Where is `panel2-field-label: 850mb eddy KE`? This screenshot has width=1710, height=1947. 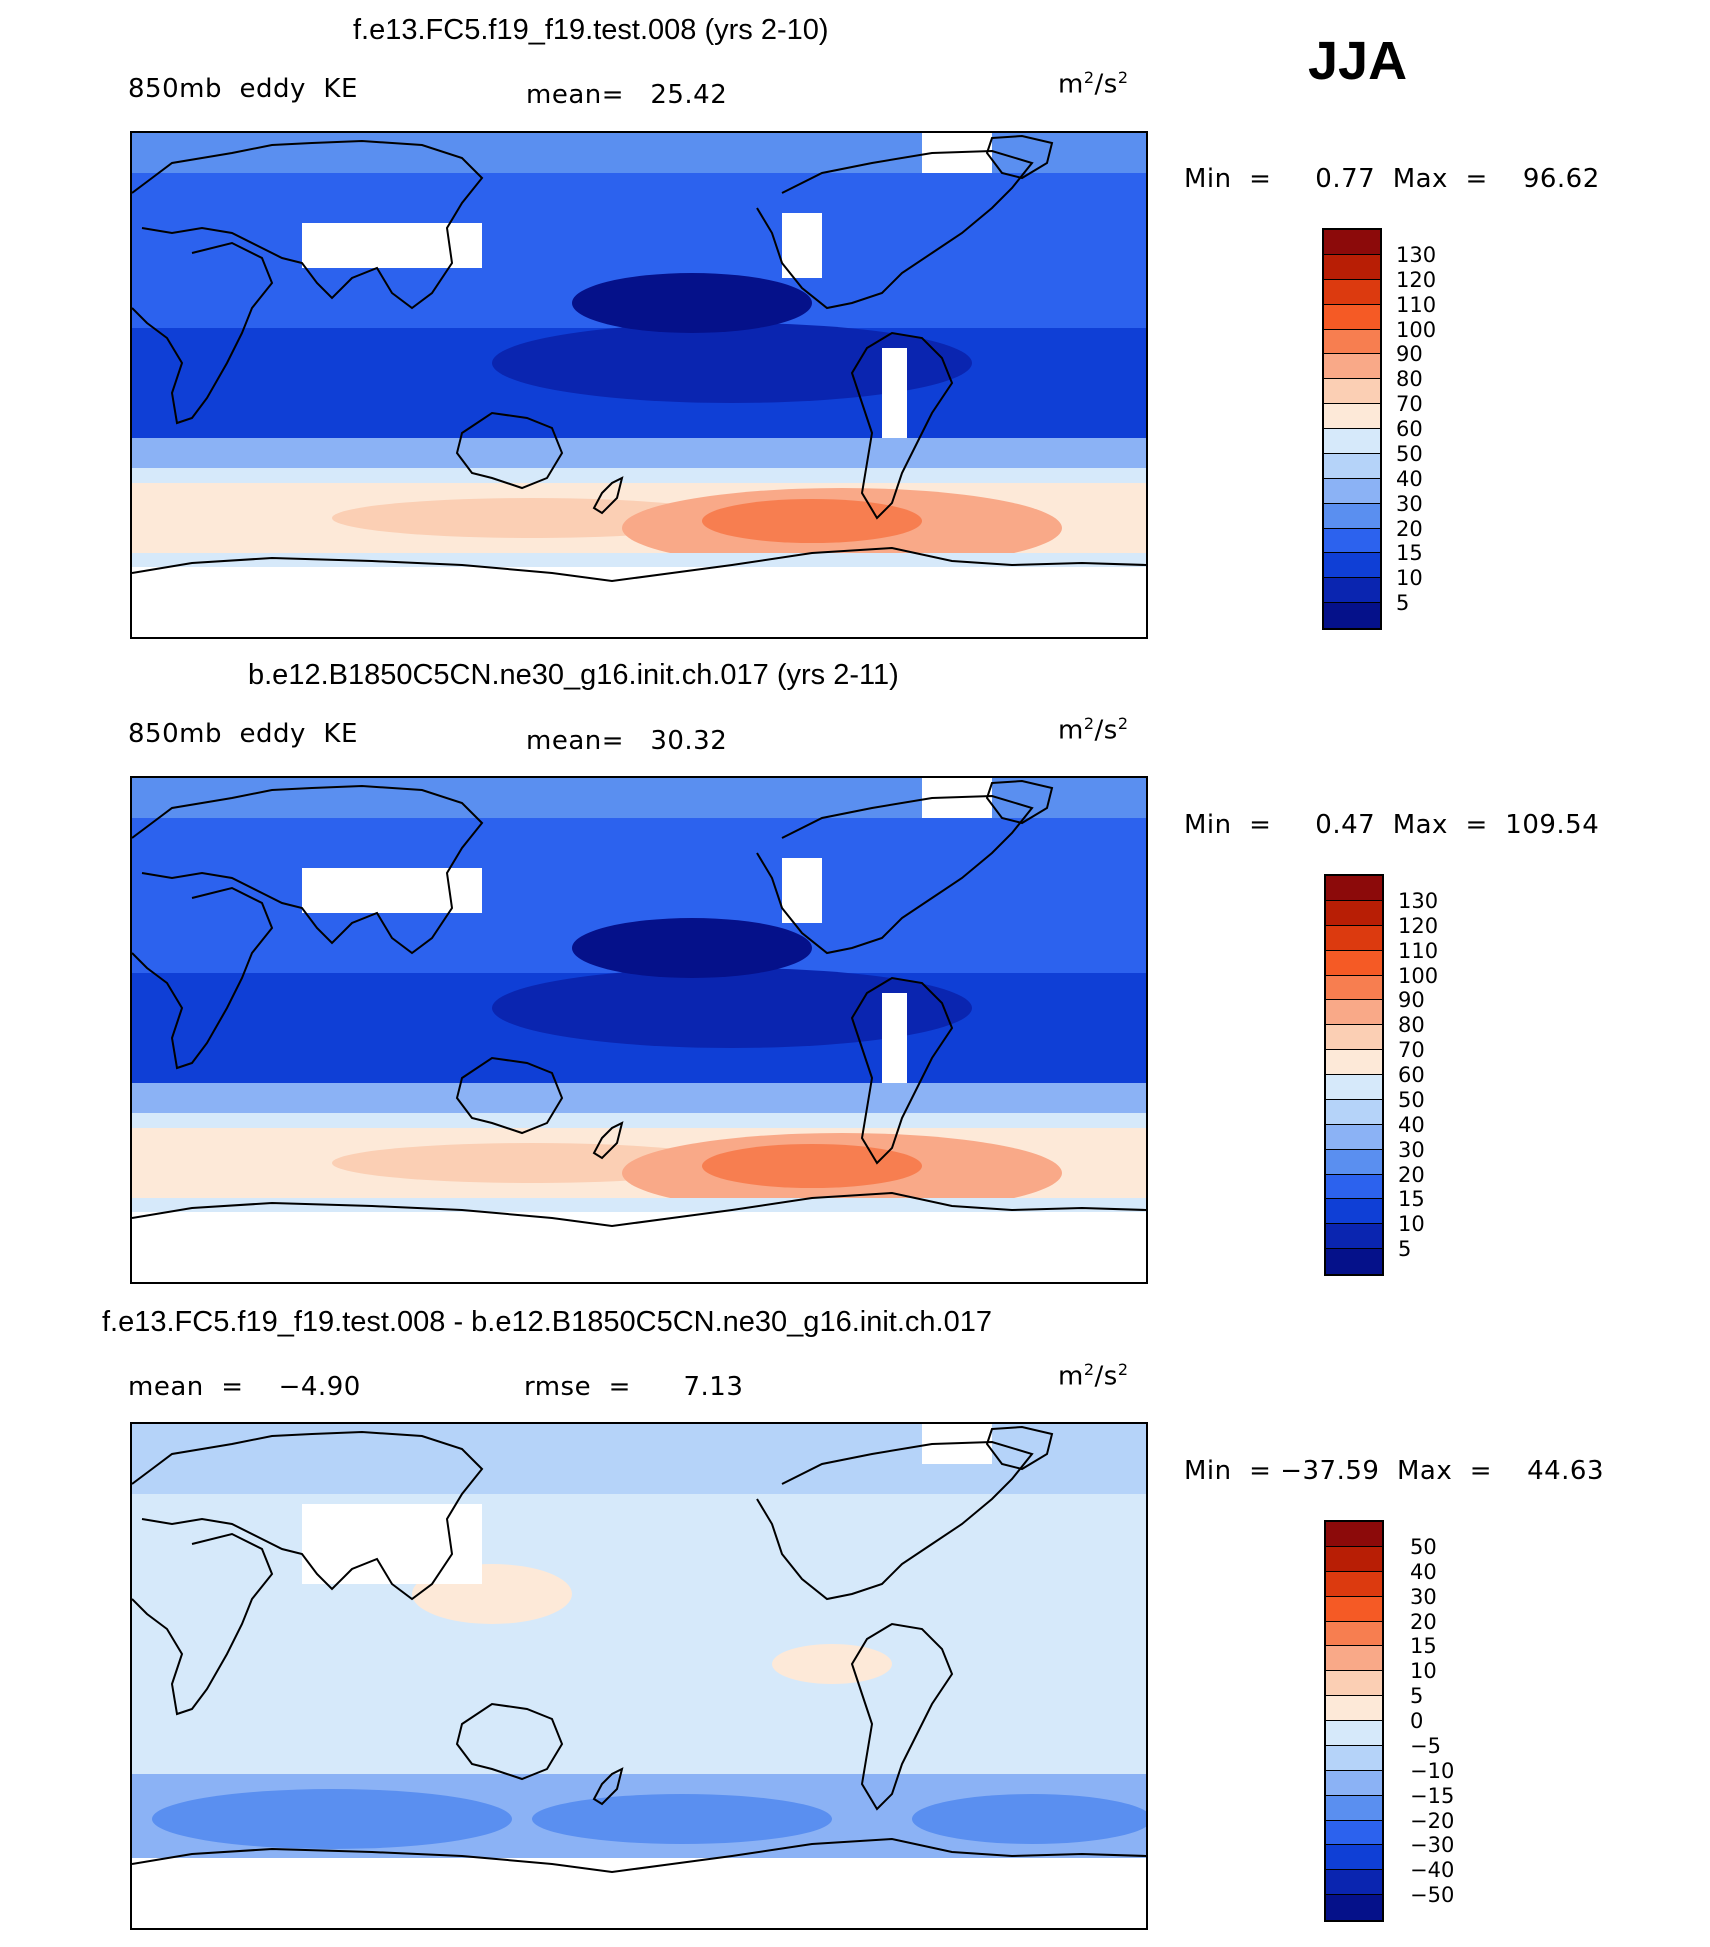 panel2-field-label: 850mb eddy KE is located at coordinates (243, 734).